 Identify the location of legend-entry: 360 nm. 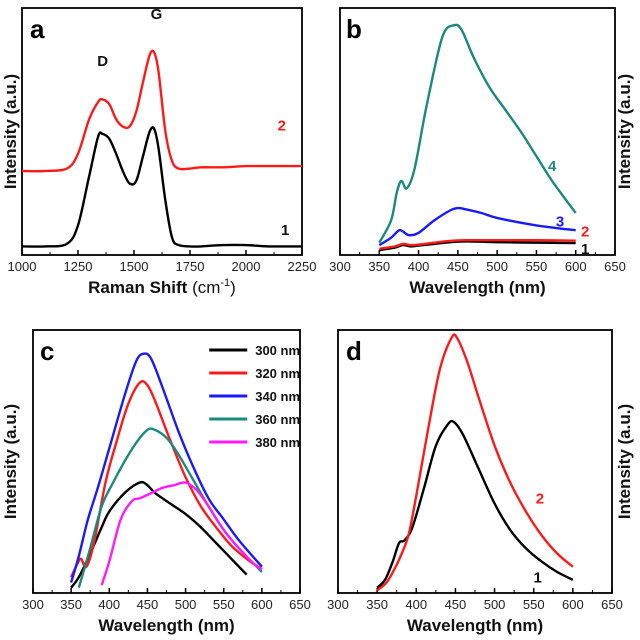
(277, 419).